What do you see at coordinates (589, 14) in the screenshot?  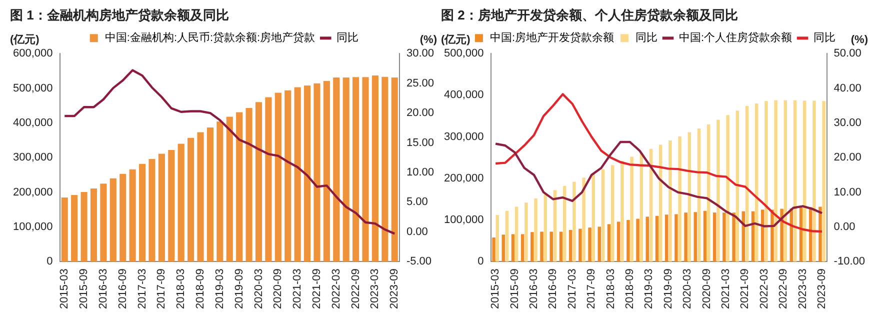 I see `chart-title: 图 2：房地产开发贷余额、个人住房贷款余额及同比` at bounding box center [589, 14].